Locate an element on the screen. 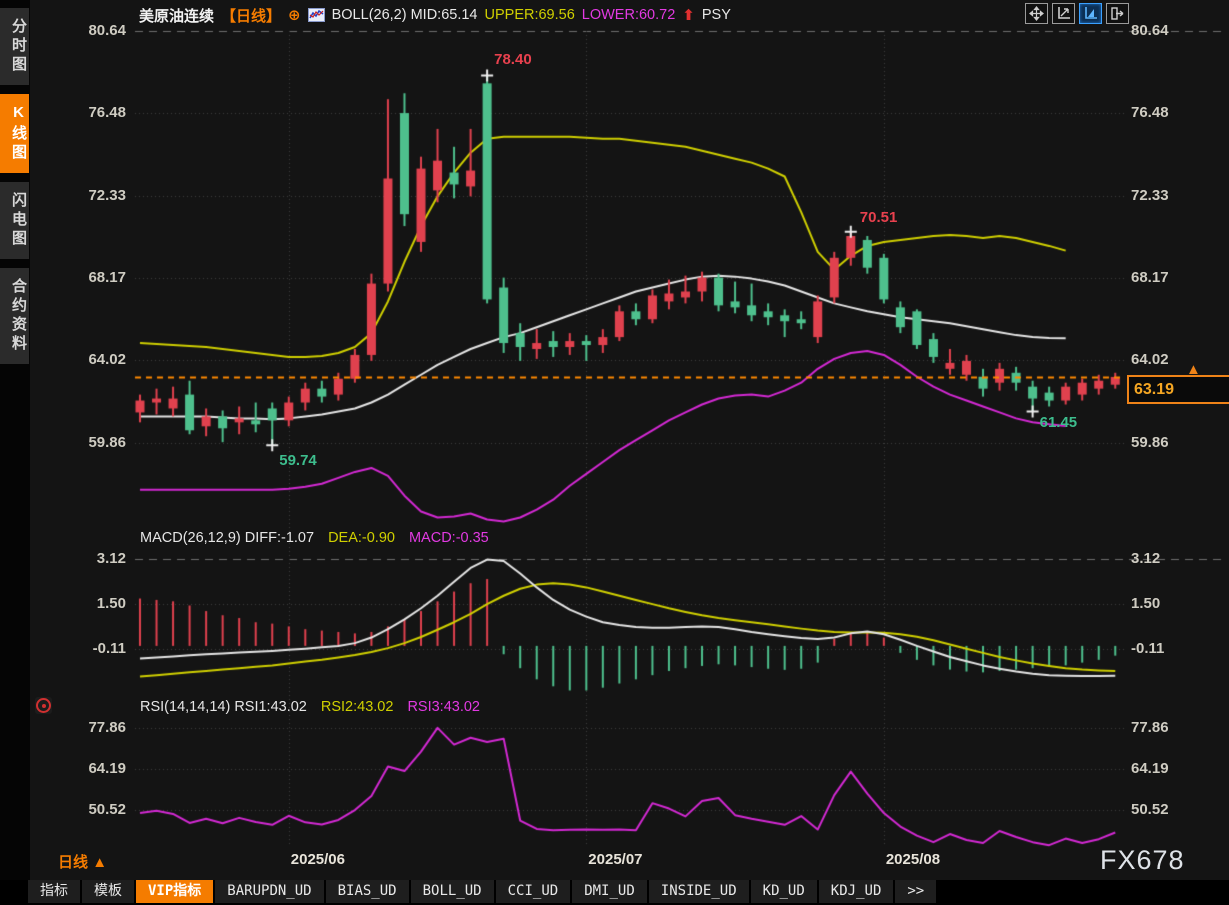  macd-axis-label-right: 3.12 is located at coordinates (1146, 558).